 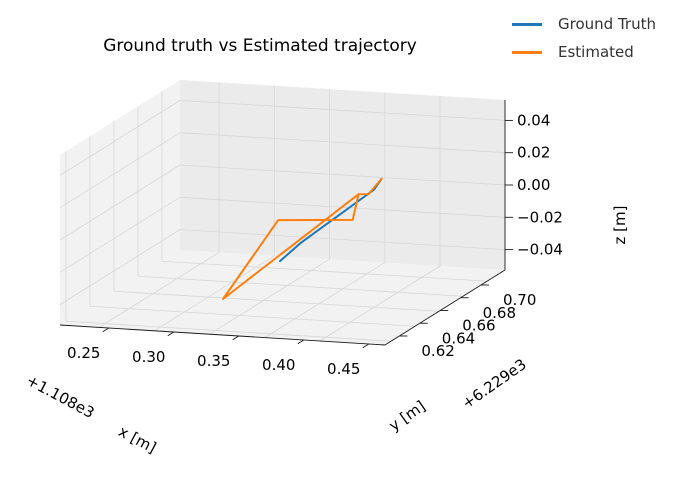 I want to click on legend-swatch-estimated, so click(x=527, y=52).